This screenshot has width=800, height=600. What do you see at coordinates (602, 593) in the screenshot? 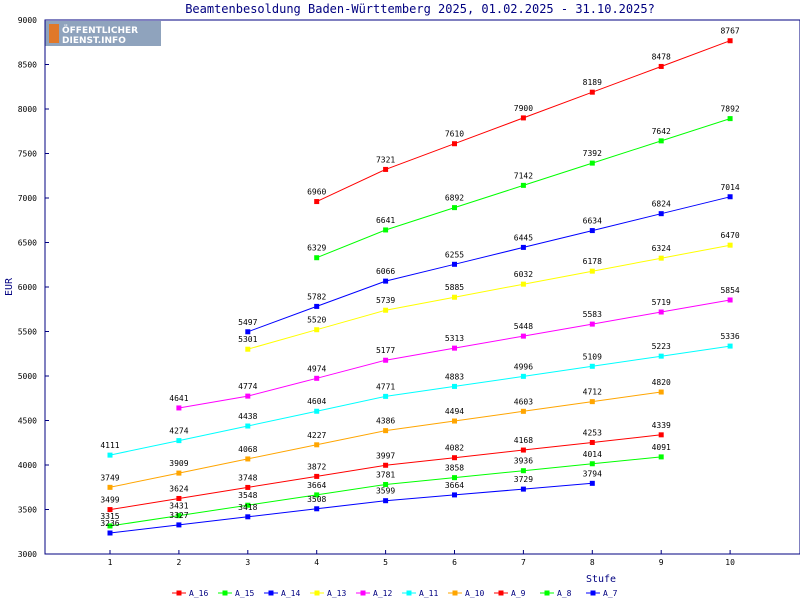
I see `legend-item: A_7` at bounding box center [602, 593].